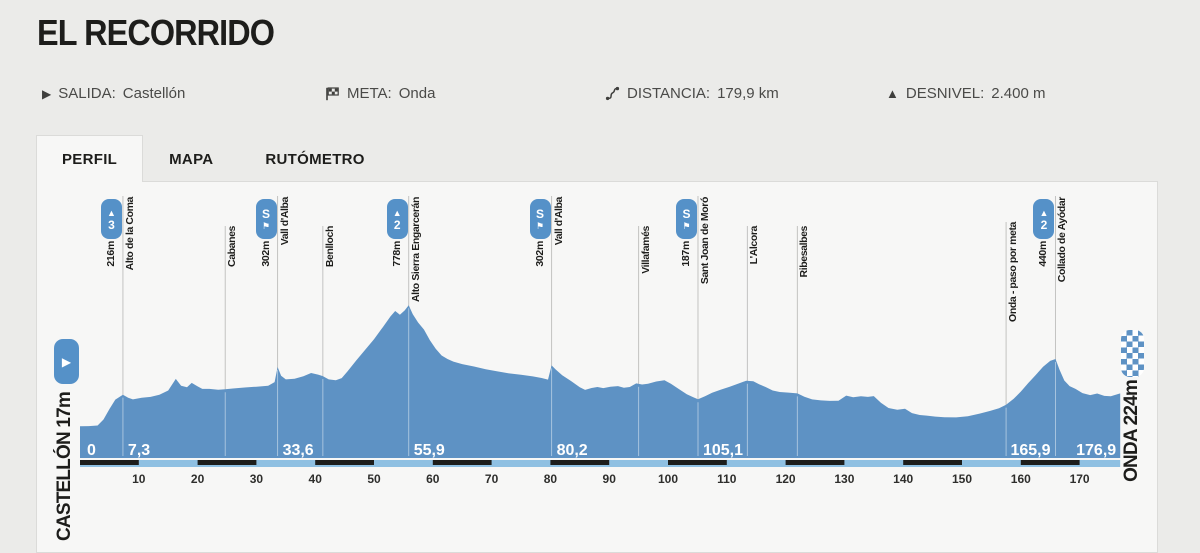 Image resolution: width=1200 pixels, height=553 pixels. What do you see at coordinates (786, 479) in the screenshot?
I see `axis-tick-label: 120` at bounding box center [786, 479].